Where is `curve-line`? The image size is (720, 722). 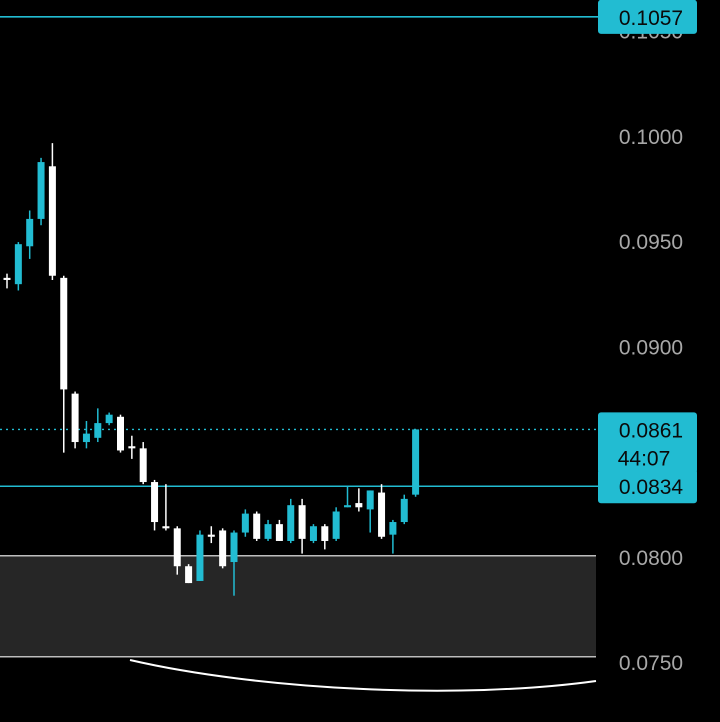
curve-line is located at coordinates (363, 675).